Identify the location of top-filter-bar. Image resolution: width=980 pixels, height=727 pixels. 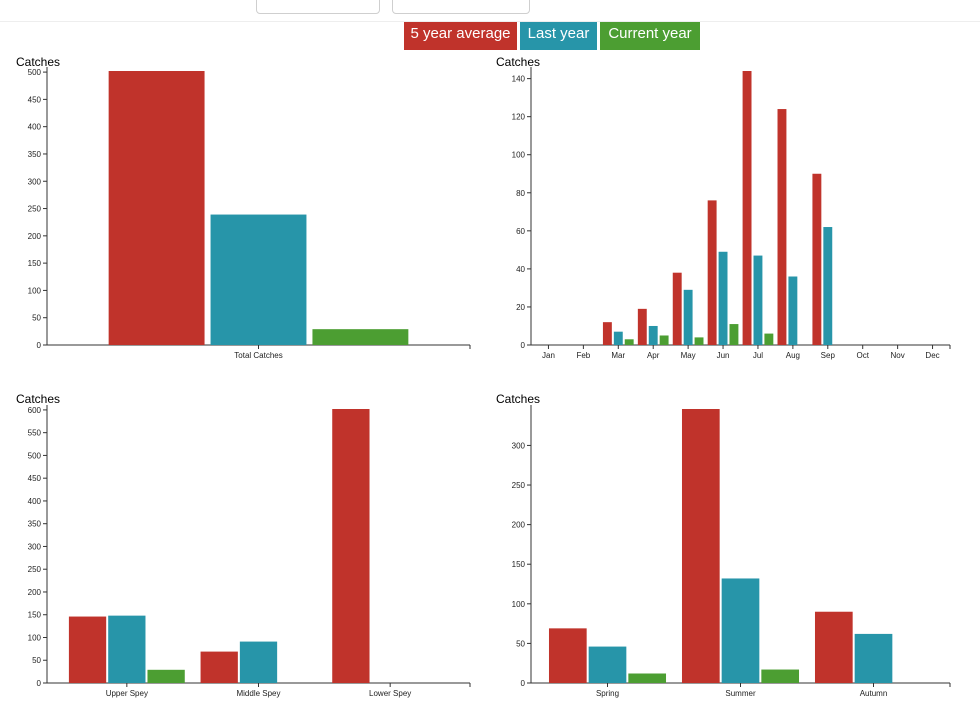
(490, 11).